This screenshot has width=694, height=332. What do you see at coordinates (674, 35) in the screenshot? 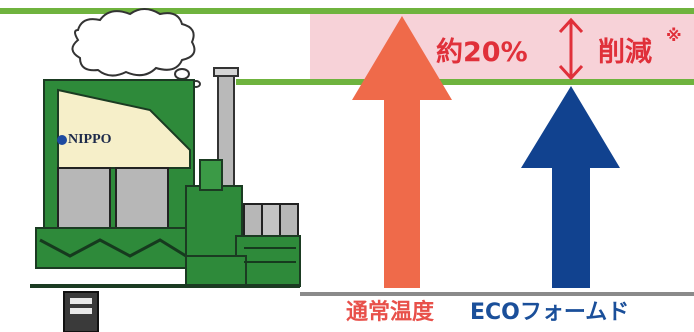
I see `footnote-mark: ※` at bounding box center [674, 35].